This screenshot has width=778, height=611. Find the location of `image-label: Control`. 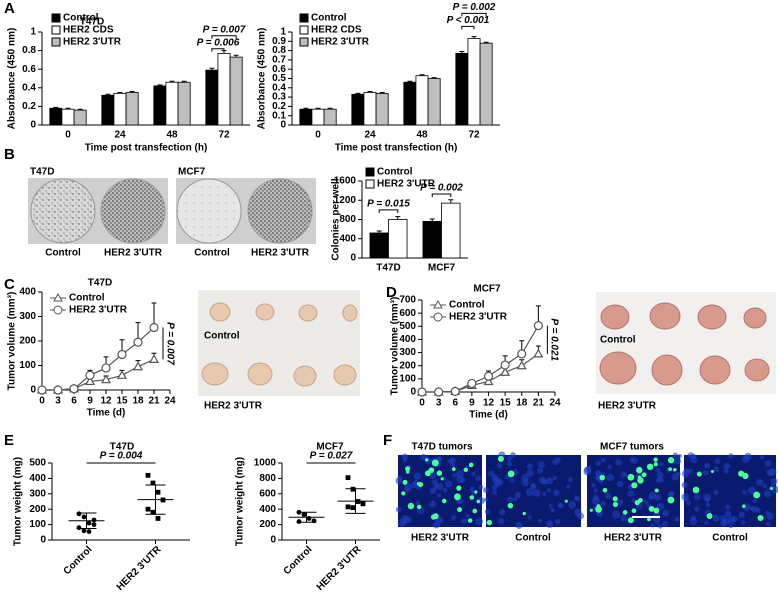

image-label: Control is located at coordinates (63, 253).